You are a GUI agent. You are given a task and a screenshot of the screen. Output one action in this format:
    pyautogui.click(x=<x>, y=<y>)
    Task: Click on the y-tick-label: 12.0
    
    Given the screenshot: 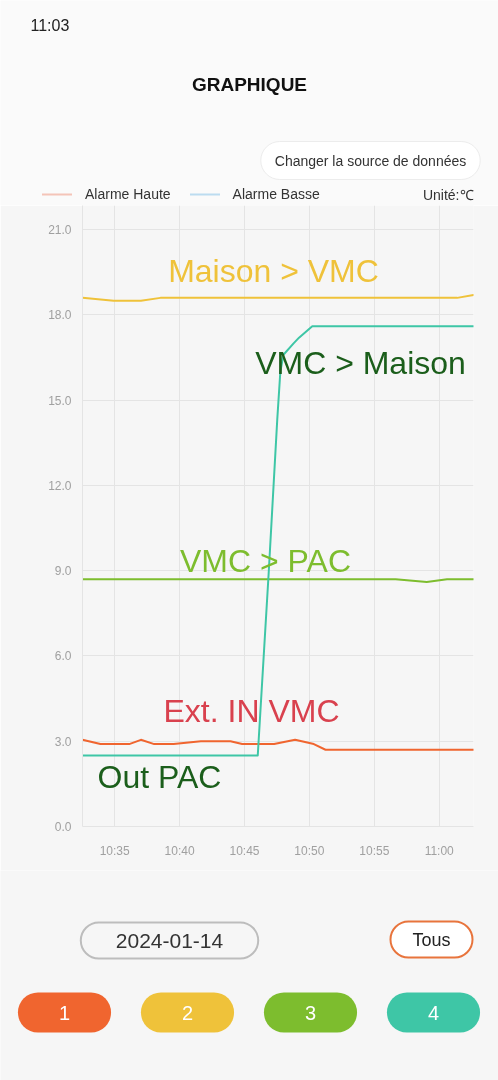 What is the action you would take?
    pyautogui.click(x=60, y=485)
    